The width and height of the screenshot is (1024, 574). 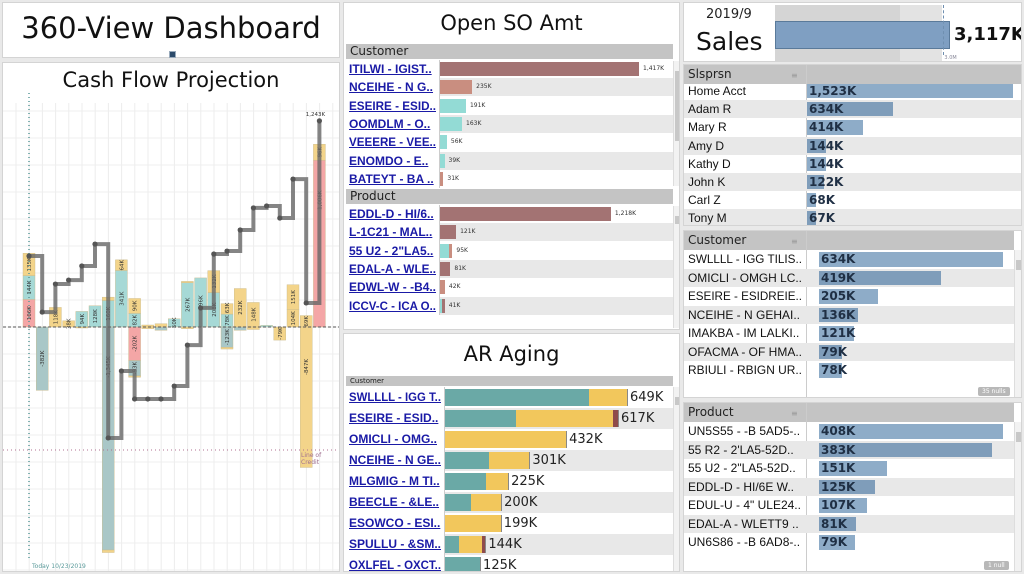 What do you see at coordinates (395, 523) in the screenshot?
I see `customer-link: ESOWCO - ESI..` at bounding box center [395, 523].